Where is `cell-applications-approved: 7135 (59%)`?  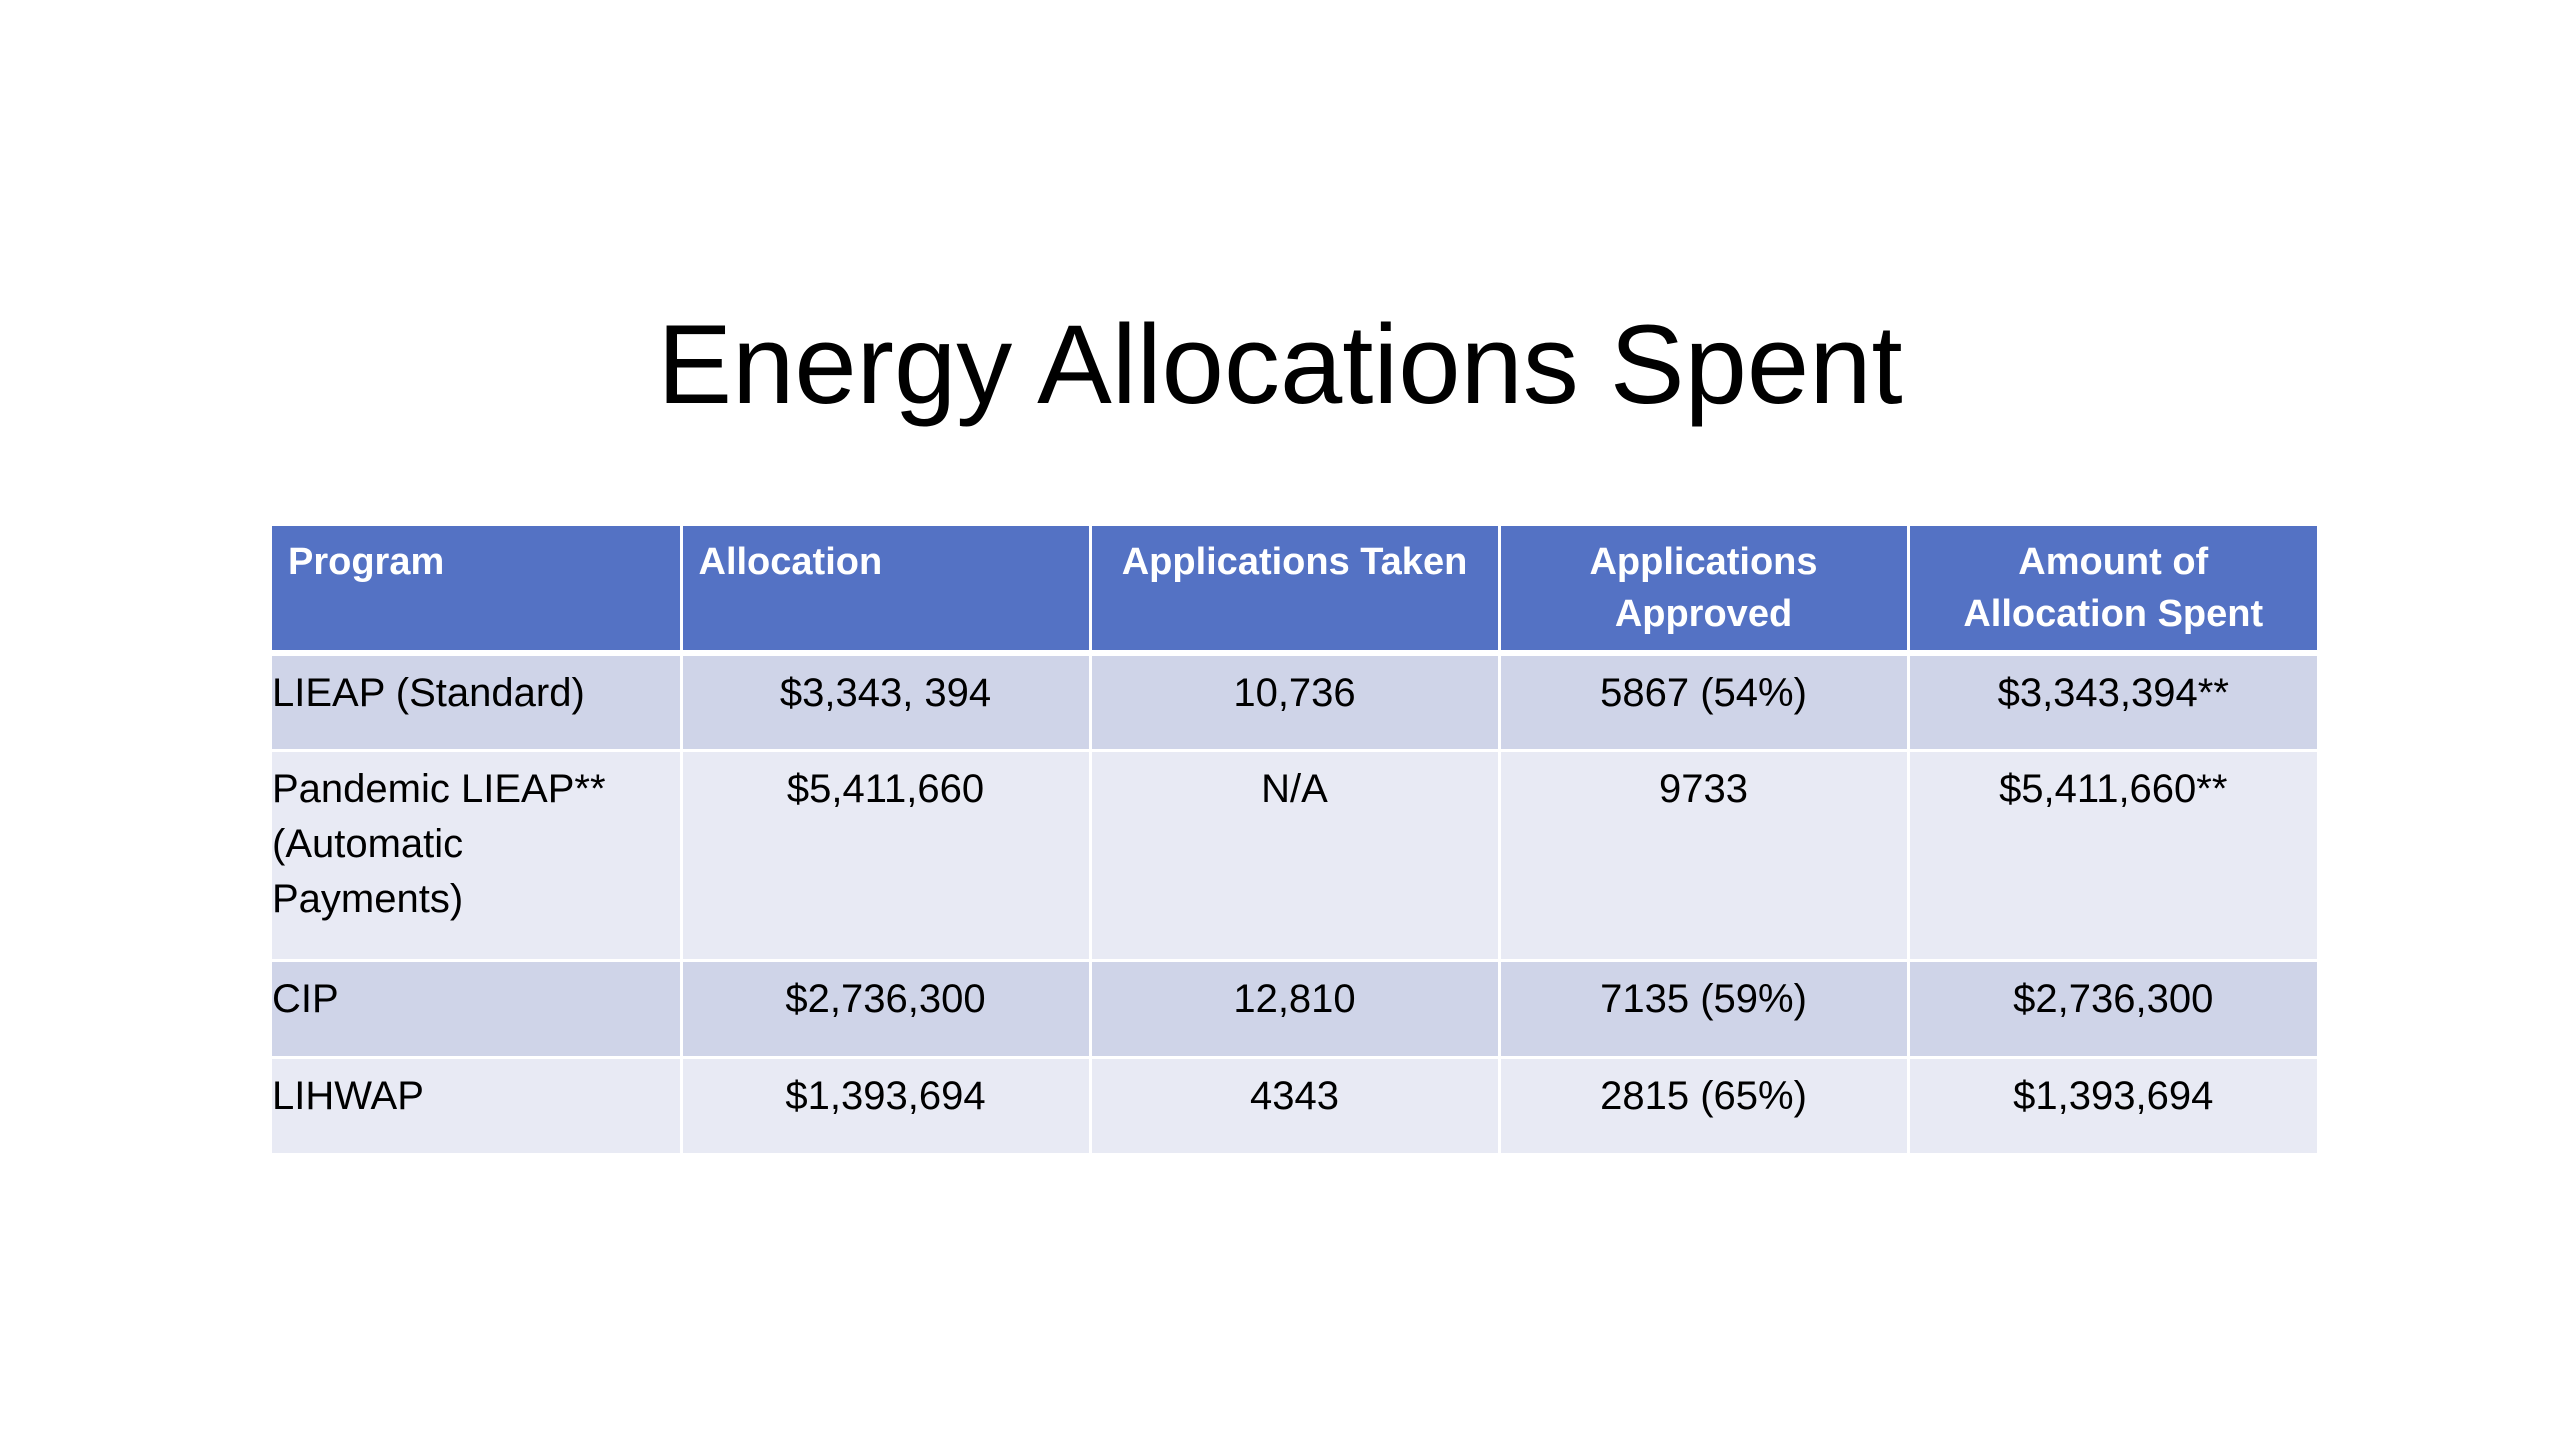
cell-applications-approved: 7135 (59%) is located at coordinates (1703, 1008).